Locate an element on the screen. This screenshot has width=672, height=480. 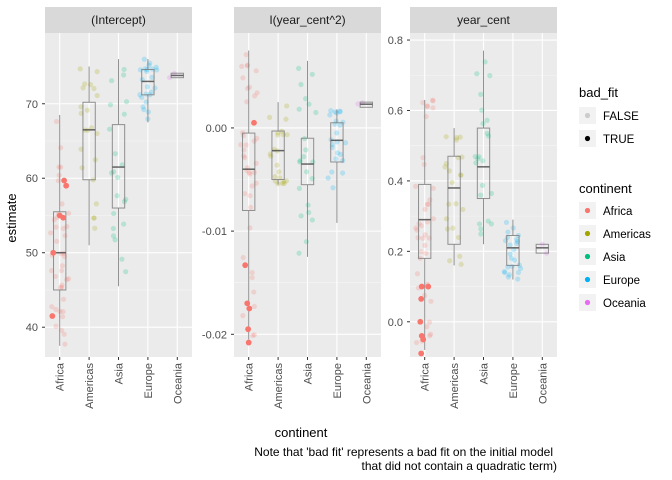
legend-symbol-americas is located at coordinates (587, 233).